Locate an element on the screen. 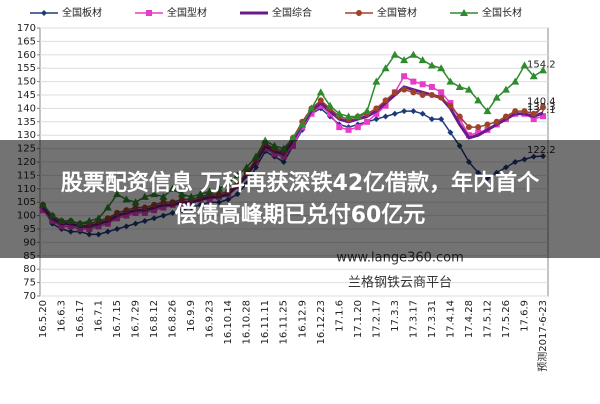 This screenshot has width=600, height=404. x-tick-label: 17.4.28 is located at coordinates (469, 319).